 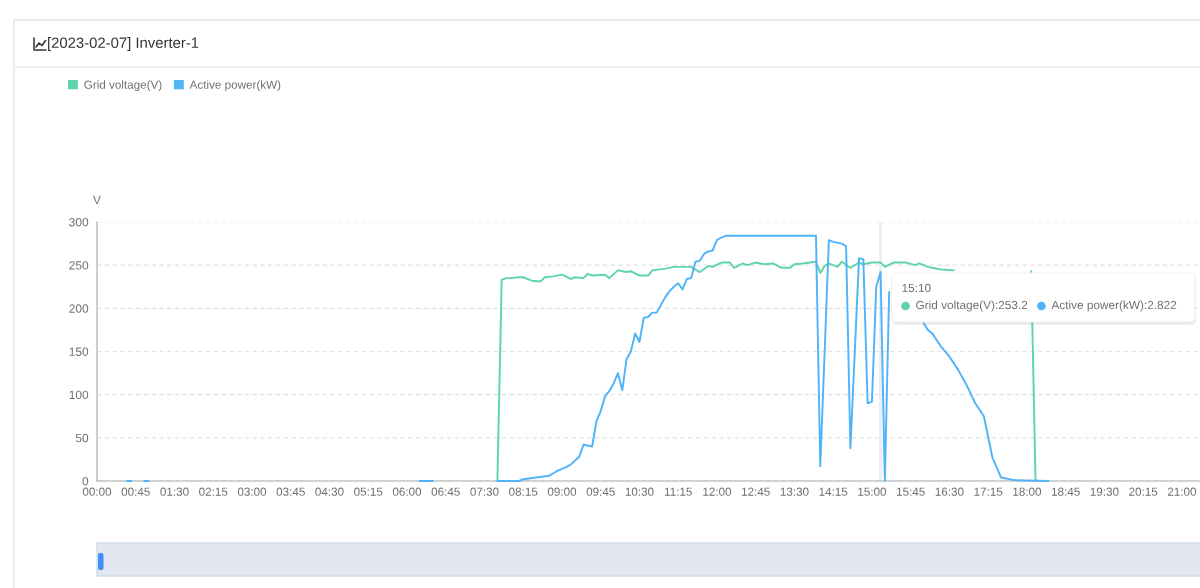 I want to click on annotation: Grid voltage(V):253.2, so click(x=972, y=306).